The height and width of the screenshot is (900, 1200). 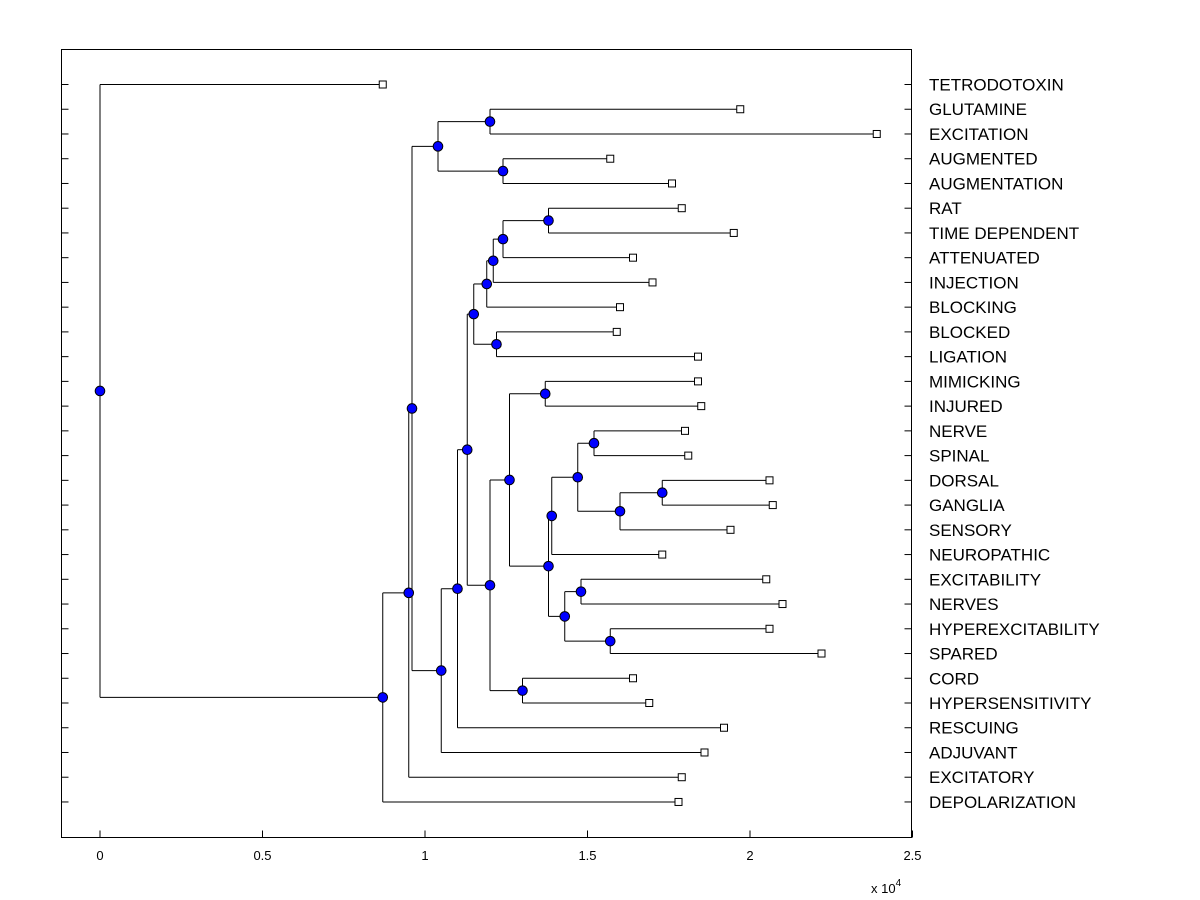 I want to click on leaf-marker-spared, so click(x=821, y=653).